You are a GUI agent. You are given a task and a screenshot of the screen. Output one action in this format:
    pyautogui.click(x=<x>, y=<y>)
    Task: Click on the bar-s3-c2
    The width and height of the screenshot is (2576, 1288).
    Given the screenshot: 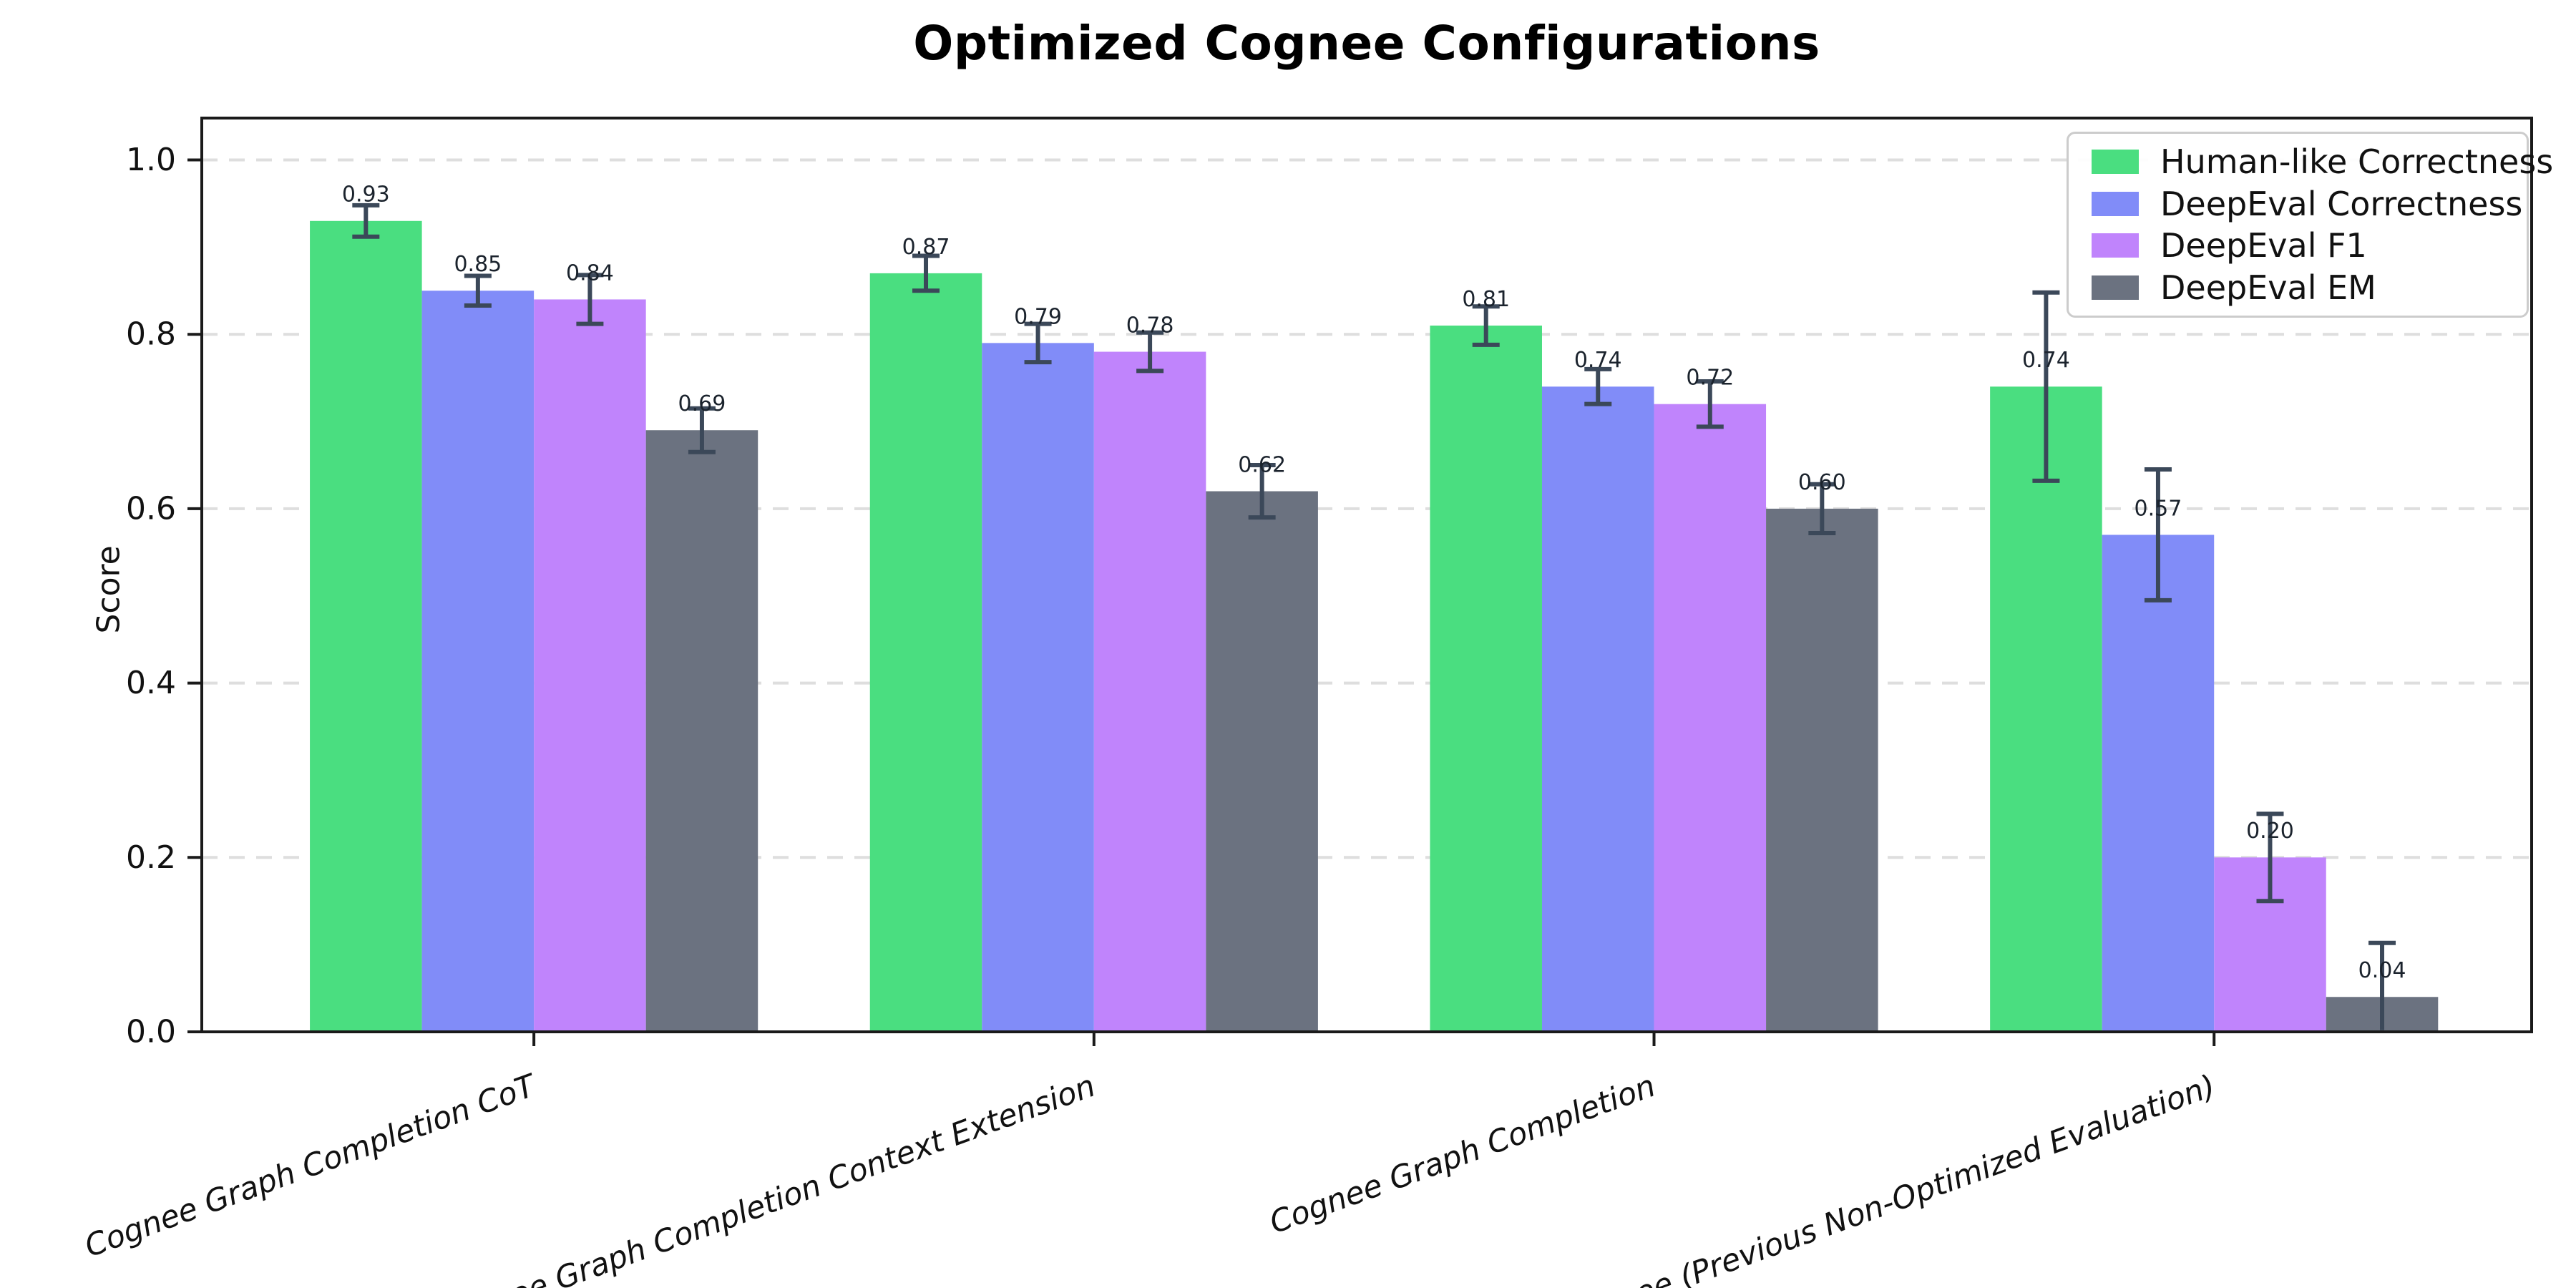 What is the action you would take?
    pyautogui.click(x=1822, y=770)
    